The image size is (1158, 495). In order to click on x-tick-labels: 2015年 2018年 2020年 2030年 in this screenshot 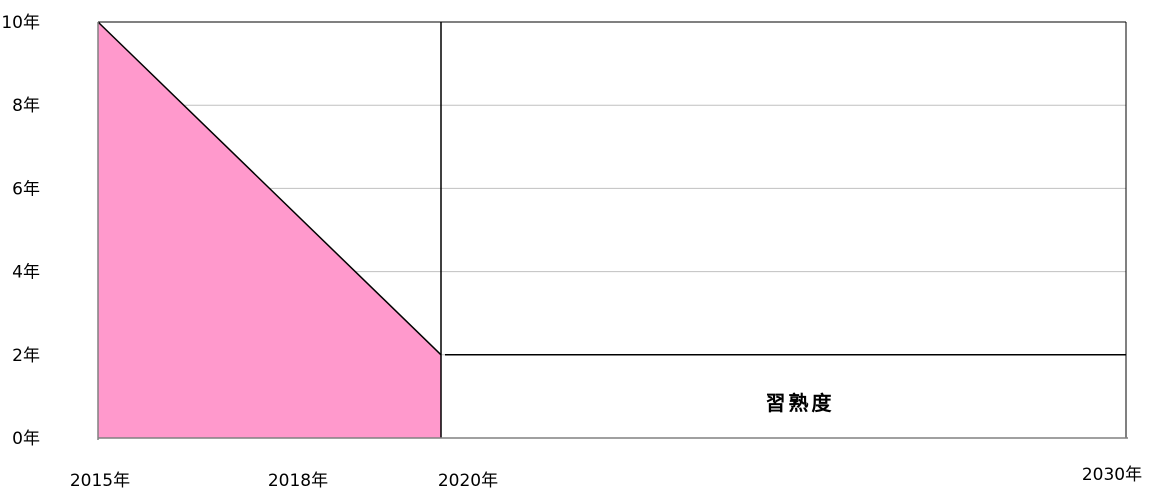, I will do `click(606, 478)`.